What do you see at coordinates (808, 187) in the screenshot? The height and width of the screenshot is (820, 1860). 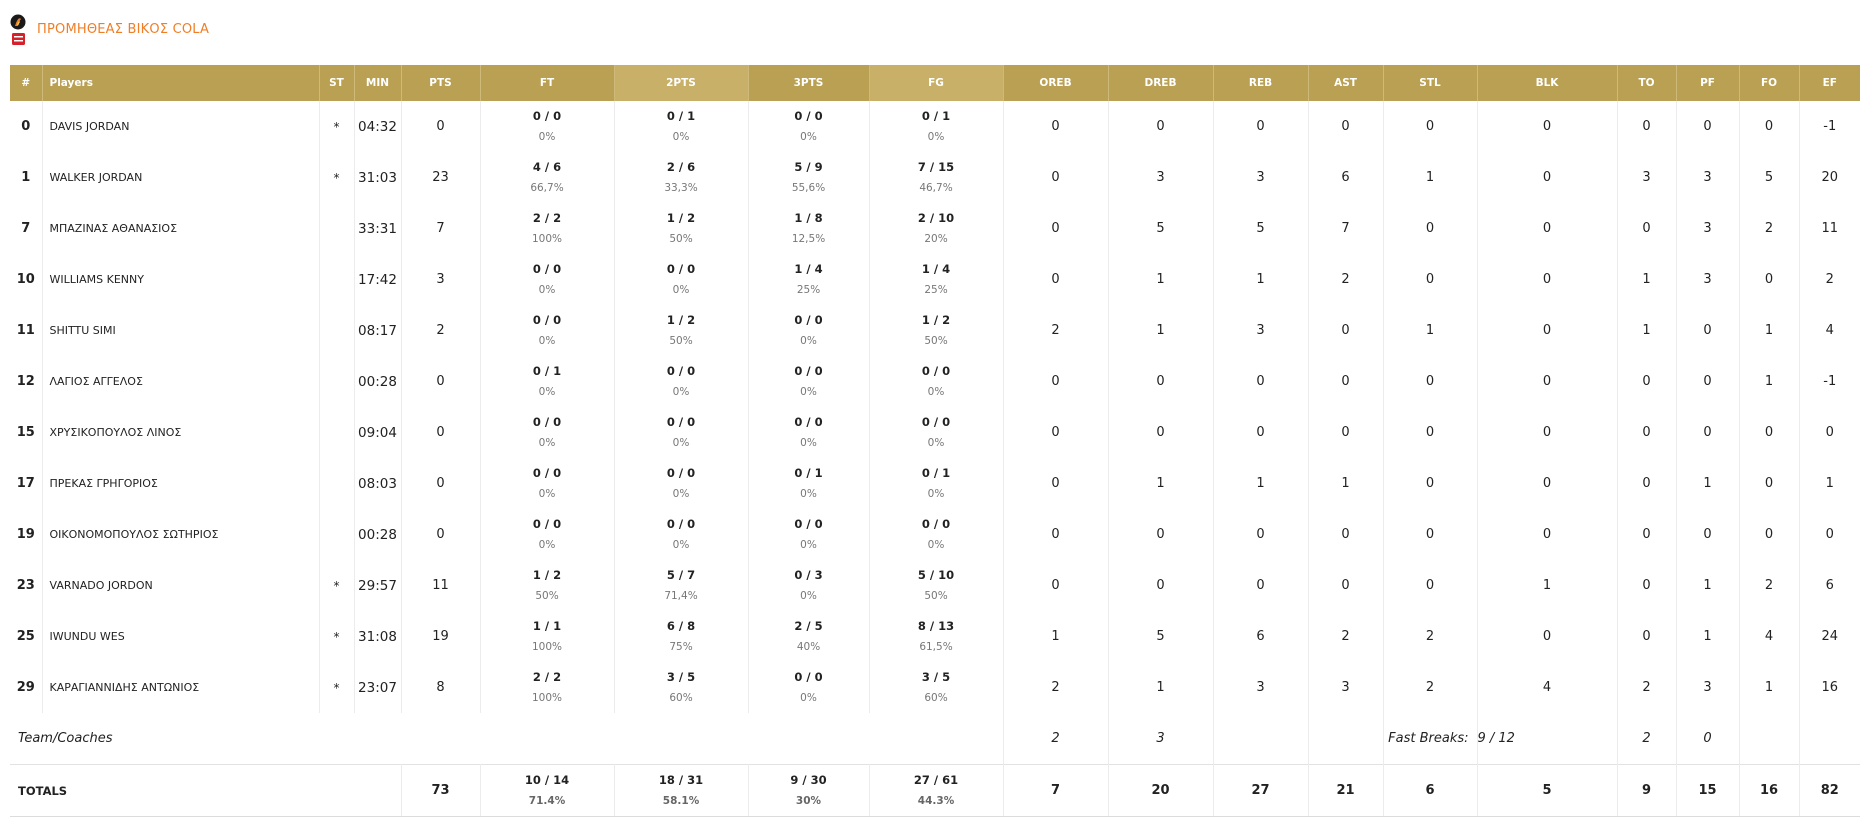 I see `player-3pts-pct: 55,6%` at bounding box center [808, 187].